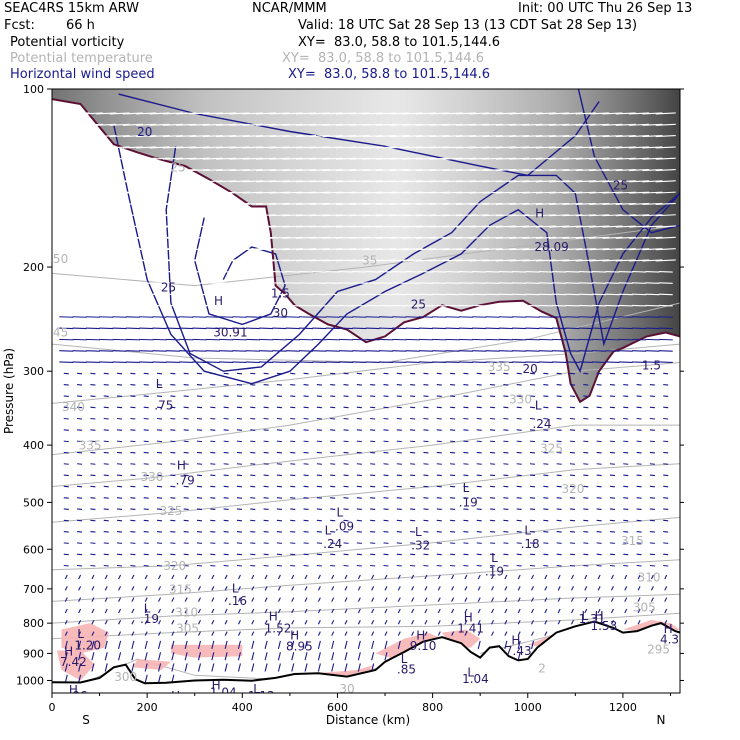 The width and height of the screenshot is (740, 740). Describe the element at coordinates (175, 696) in the screenshot. I see `chart-annotation: H` at that location.